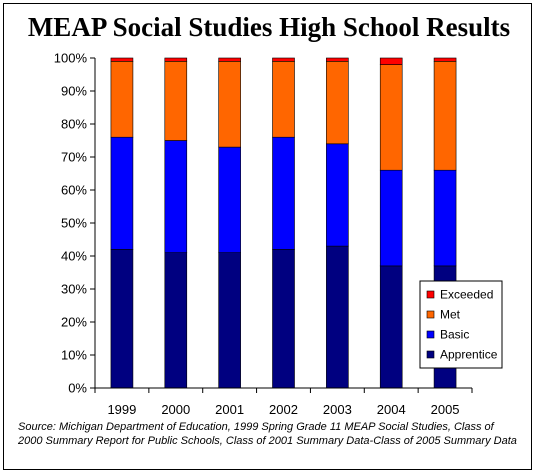 This screenshot has width=538, height=476. I want to click on y-tick-label: 20%, so click(74, 322).